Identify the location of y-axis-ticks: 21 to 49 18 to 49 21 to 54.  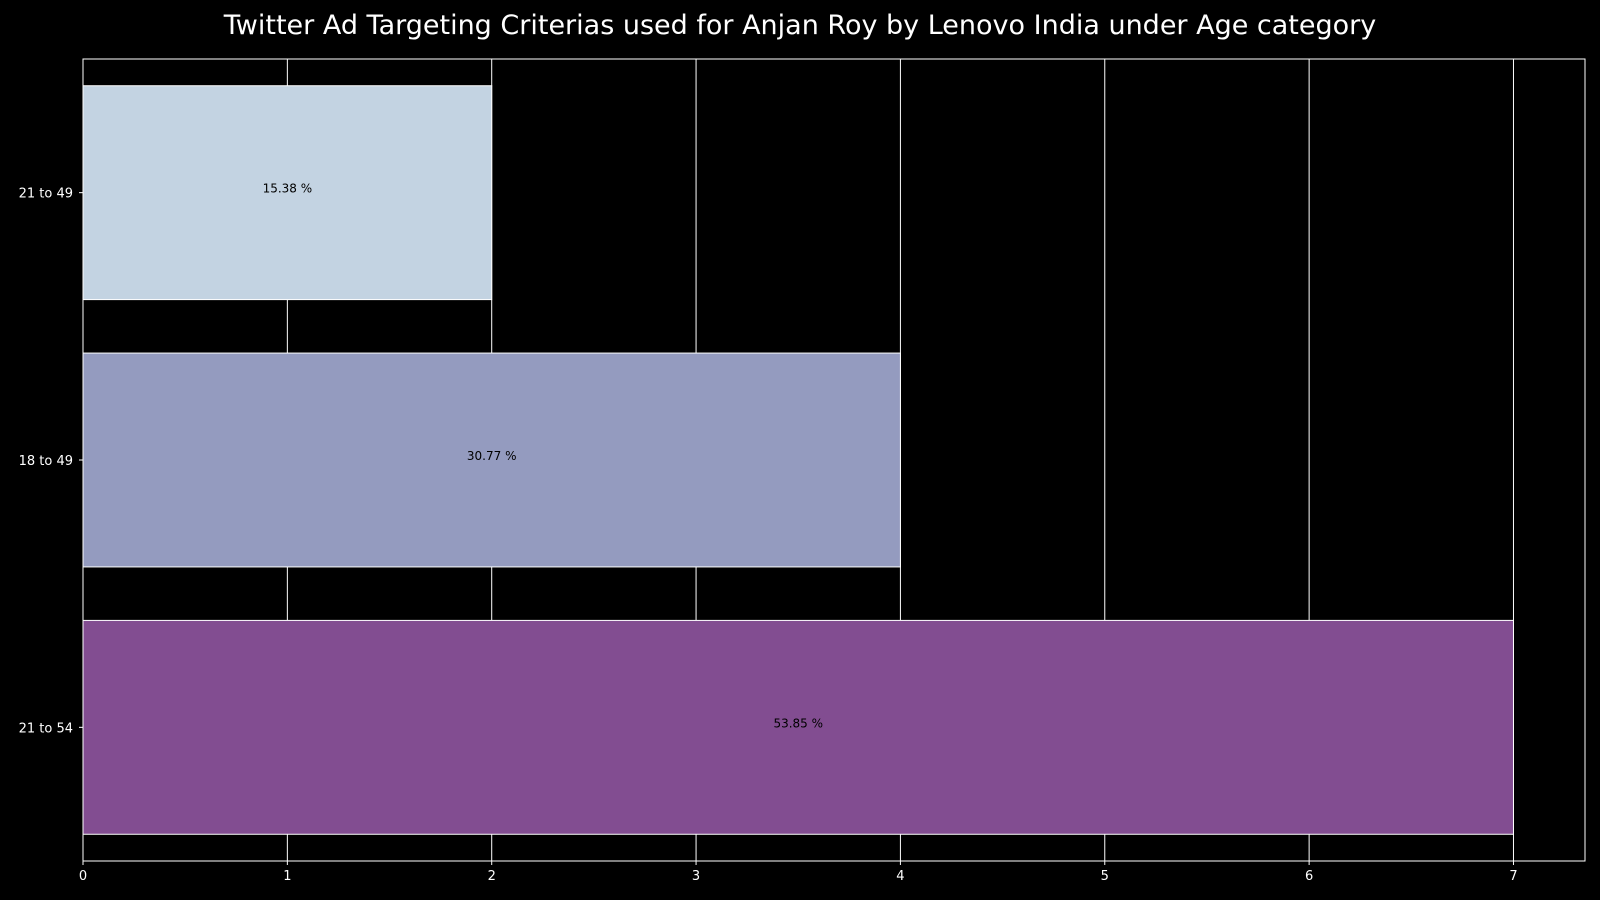
(51, 461).